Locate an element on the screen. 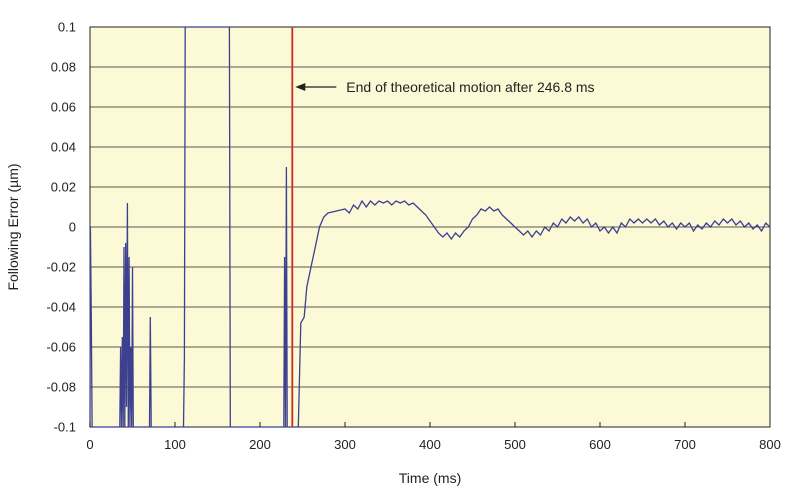 The image size is (800, 498). y-axis-label: Following Error (µm) is located at coordinates (13, 226).